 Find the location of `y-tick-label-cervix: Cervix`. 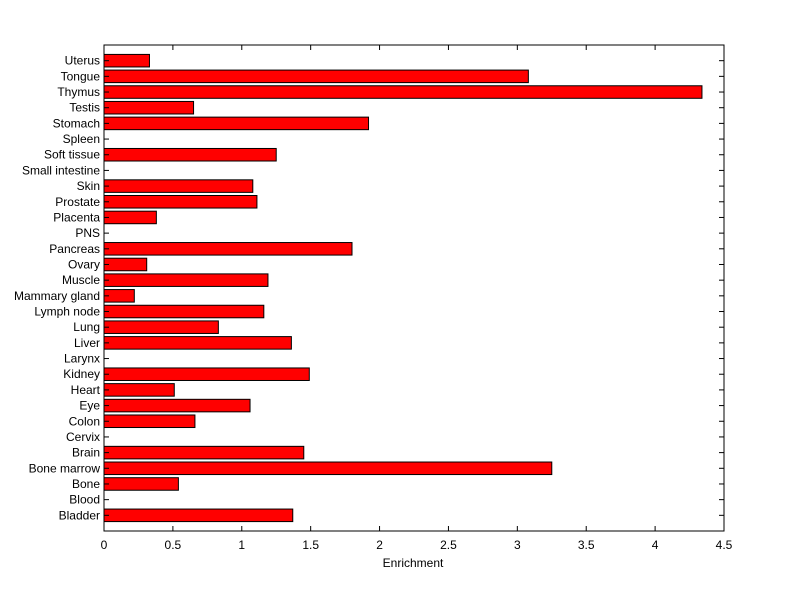

y-tick-label-cervix: Cervix is located at coordinates (83, 437).